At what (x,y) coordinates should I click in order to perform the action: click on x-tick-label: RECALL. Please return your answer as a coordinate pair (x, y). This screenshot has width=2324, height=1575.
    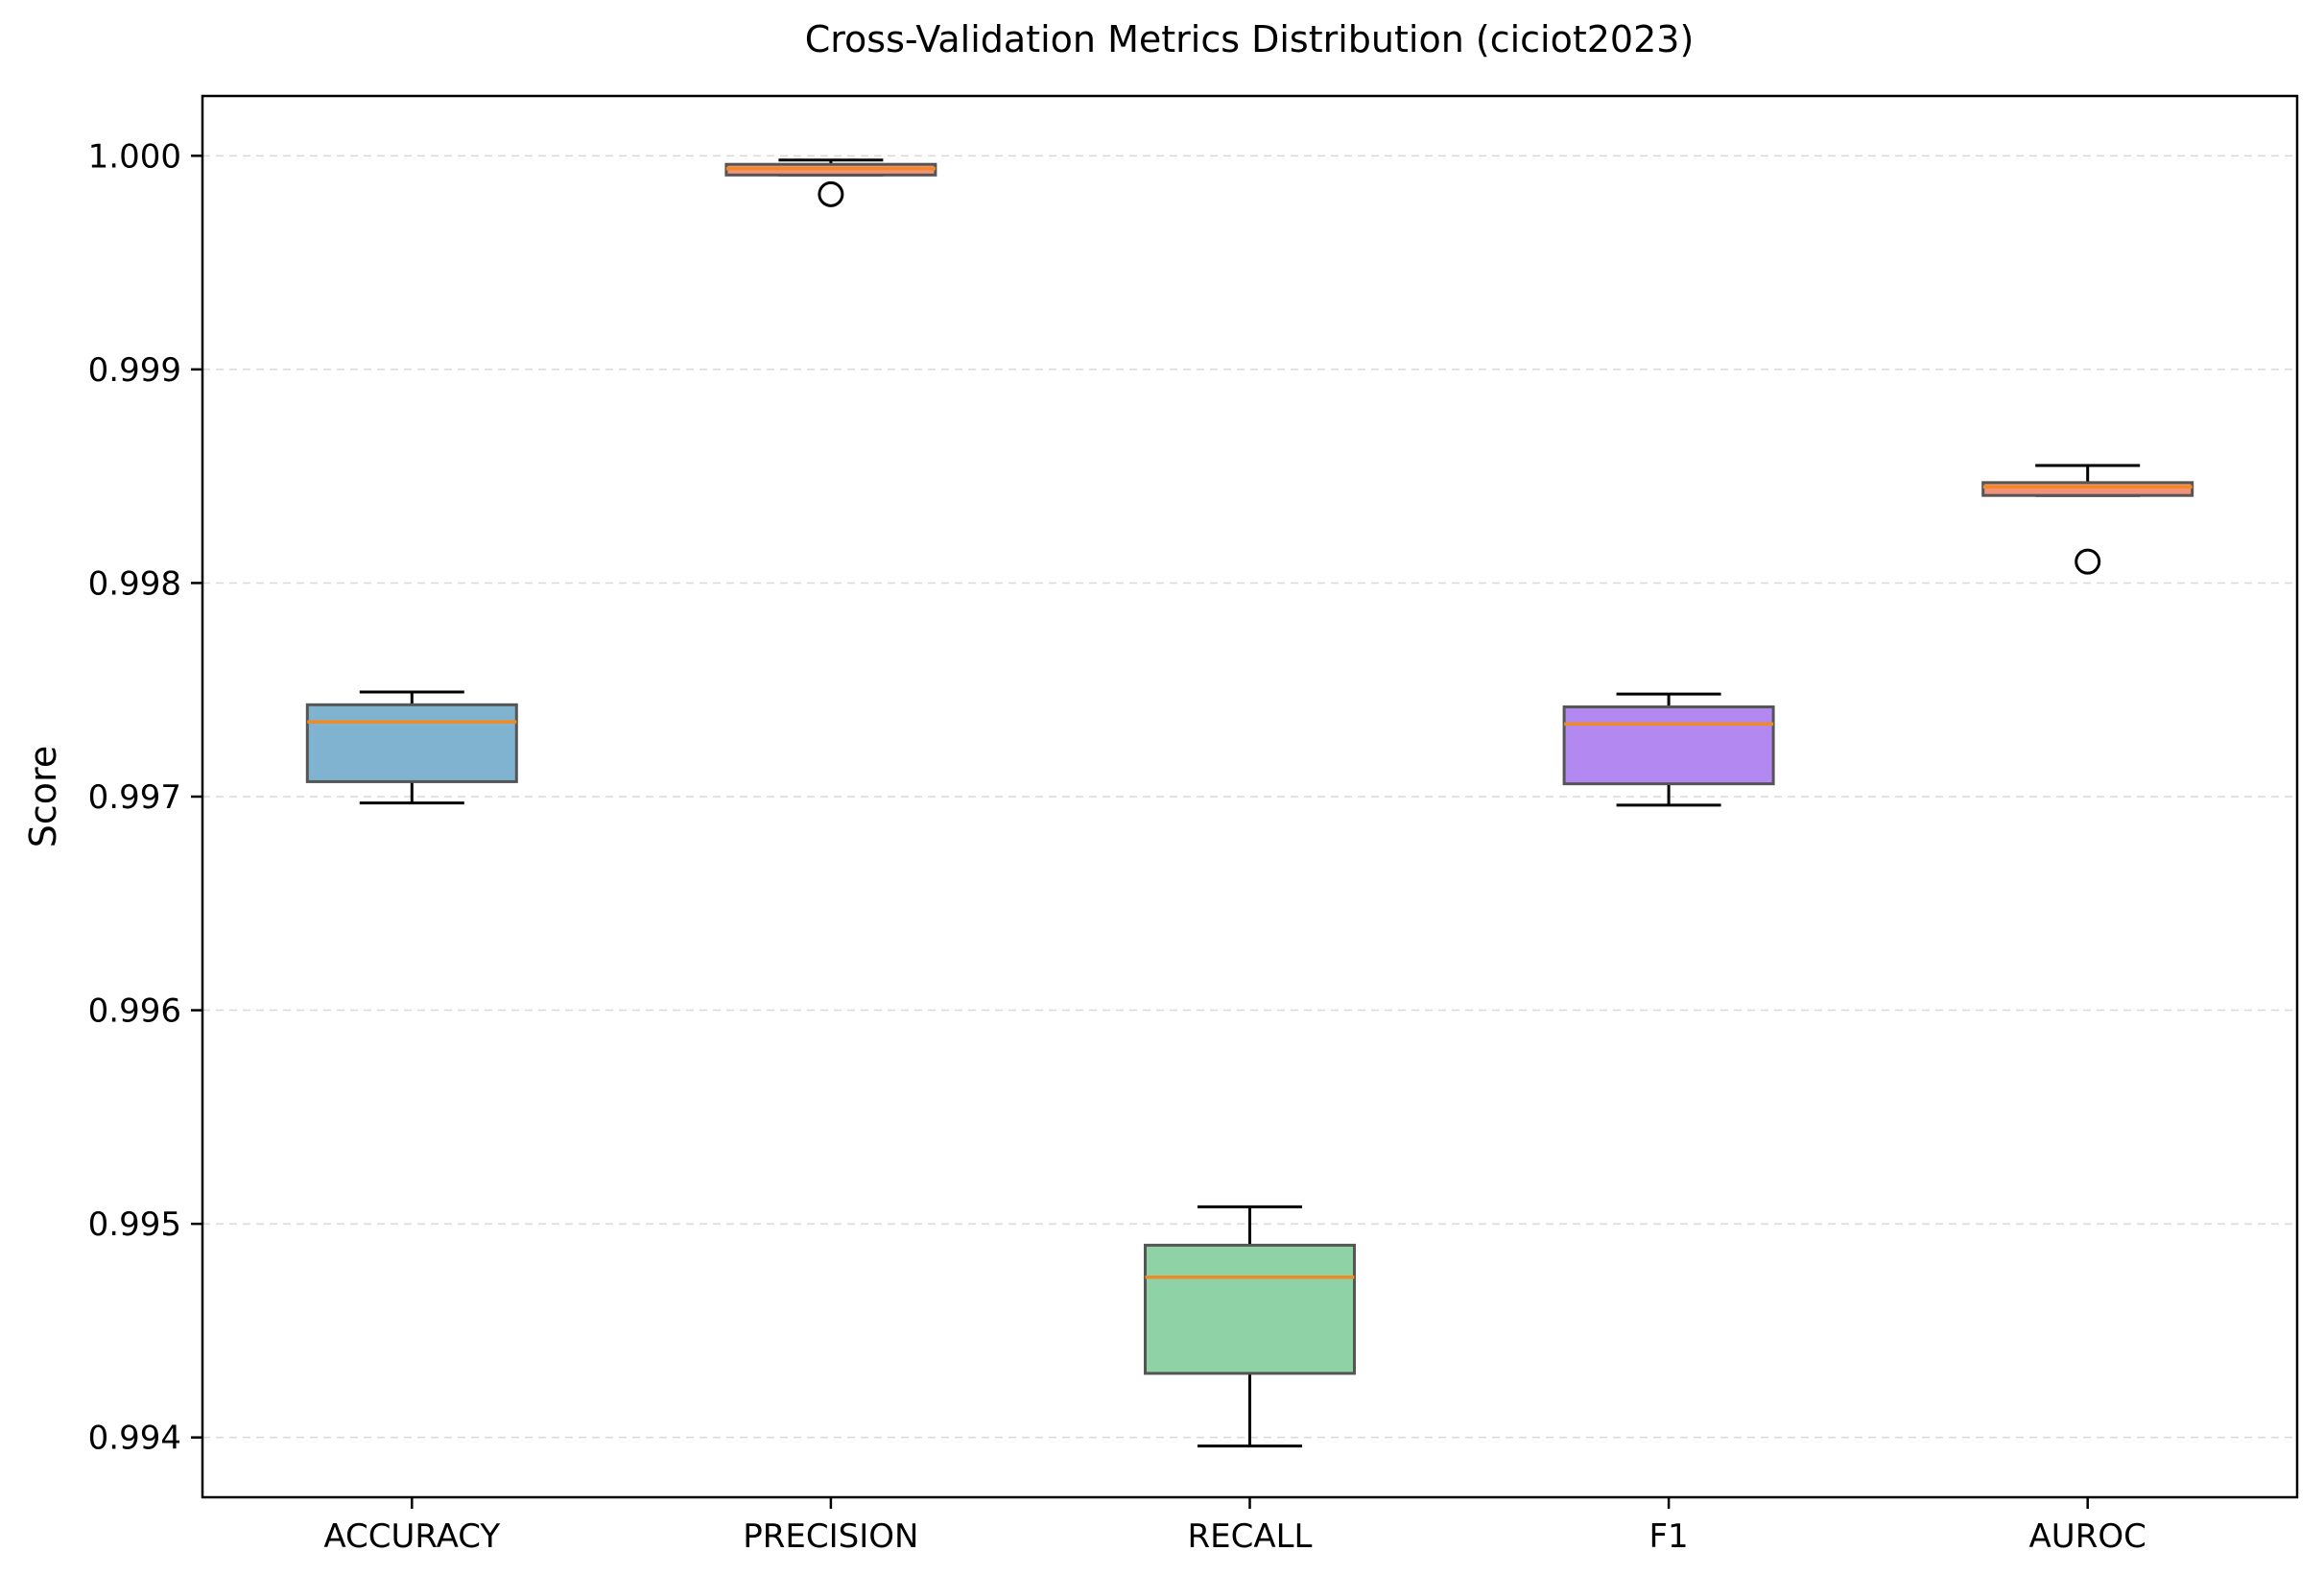
    Looking at the image, I should click on (1250, 1536).